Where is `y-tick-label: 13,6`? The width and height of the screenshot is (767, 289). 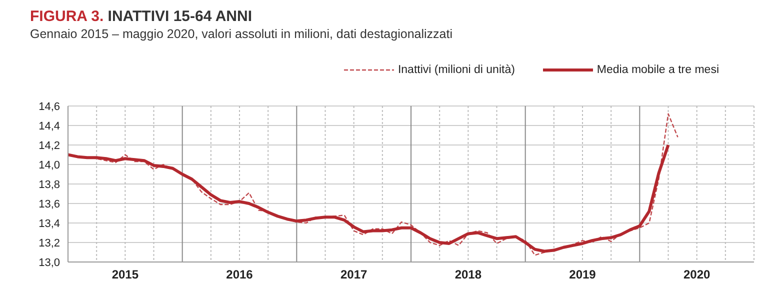
y-tick-label: 13,6 is located at coordinates (49, 204).